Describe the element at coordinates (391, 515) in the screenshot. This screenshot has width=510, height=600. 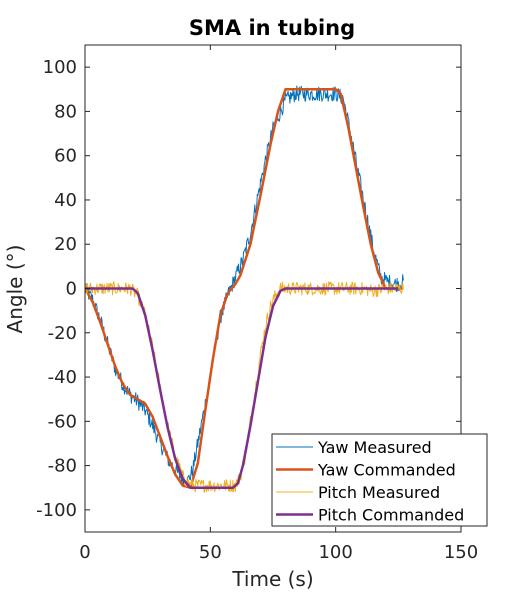
I see `legend-label-3: Pitch Commanded` at that location.